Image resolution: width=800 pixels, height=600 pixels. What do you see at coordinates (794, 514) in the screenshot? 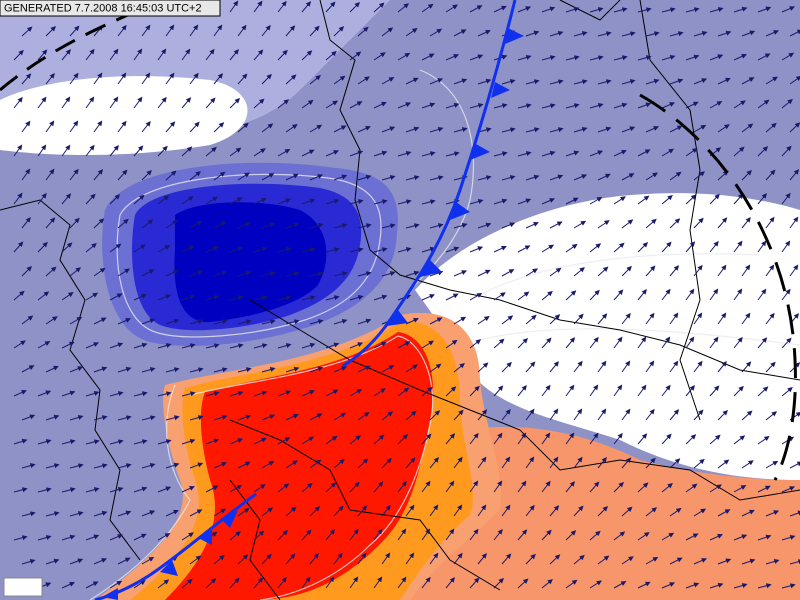
I see `wind-arrow` at bounding box center [794, 514].